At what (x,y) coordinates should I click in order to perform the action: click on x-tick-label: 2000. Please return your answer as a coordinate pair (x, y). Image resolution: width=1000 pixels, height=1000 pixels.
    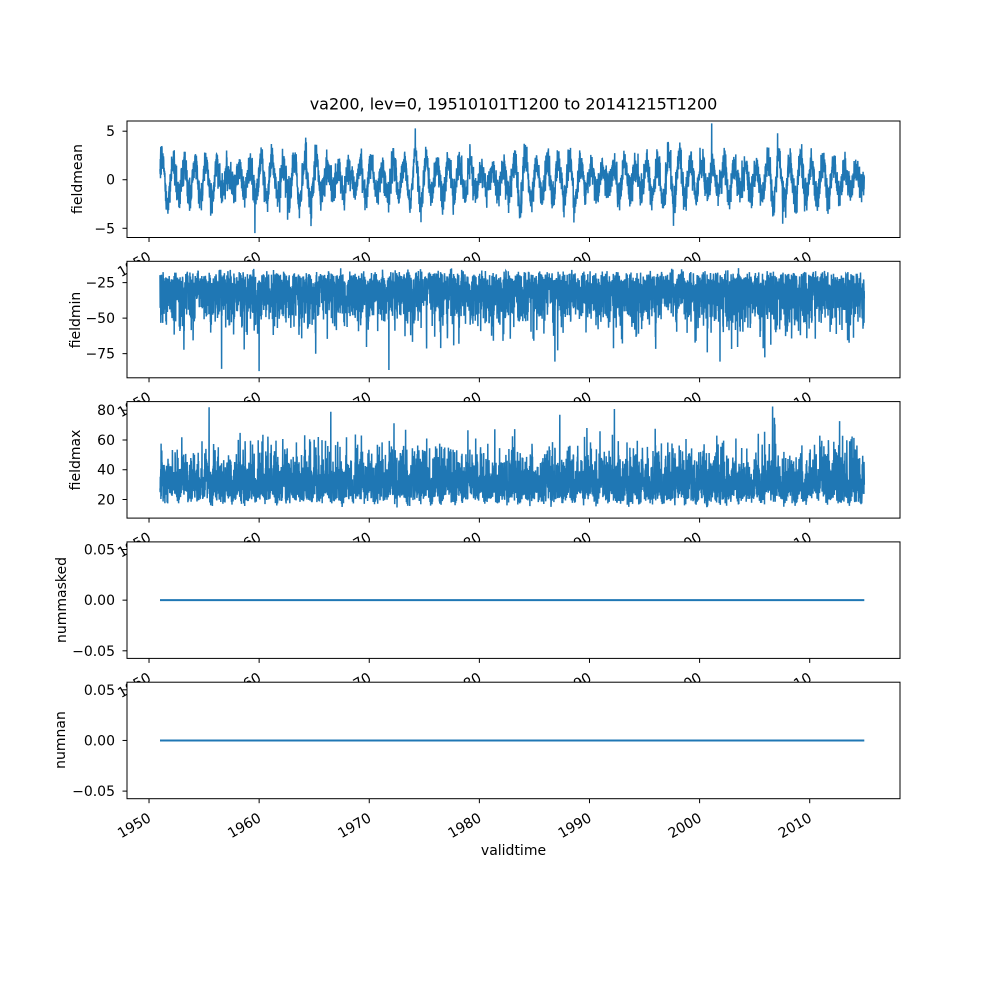
    Looking at the image, I should click on (685, 826).